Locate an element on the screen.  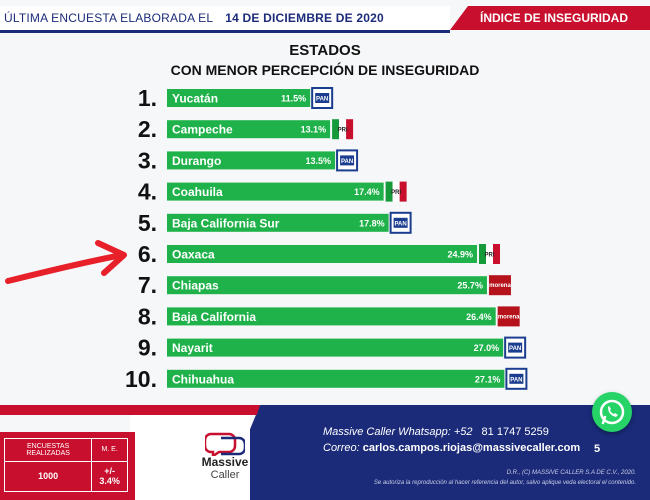
whatsapp-number: 81 1747 5259 is located at coordinates (515, 432).